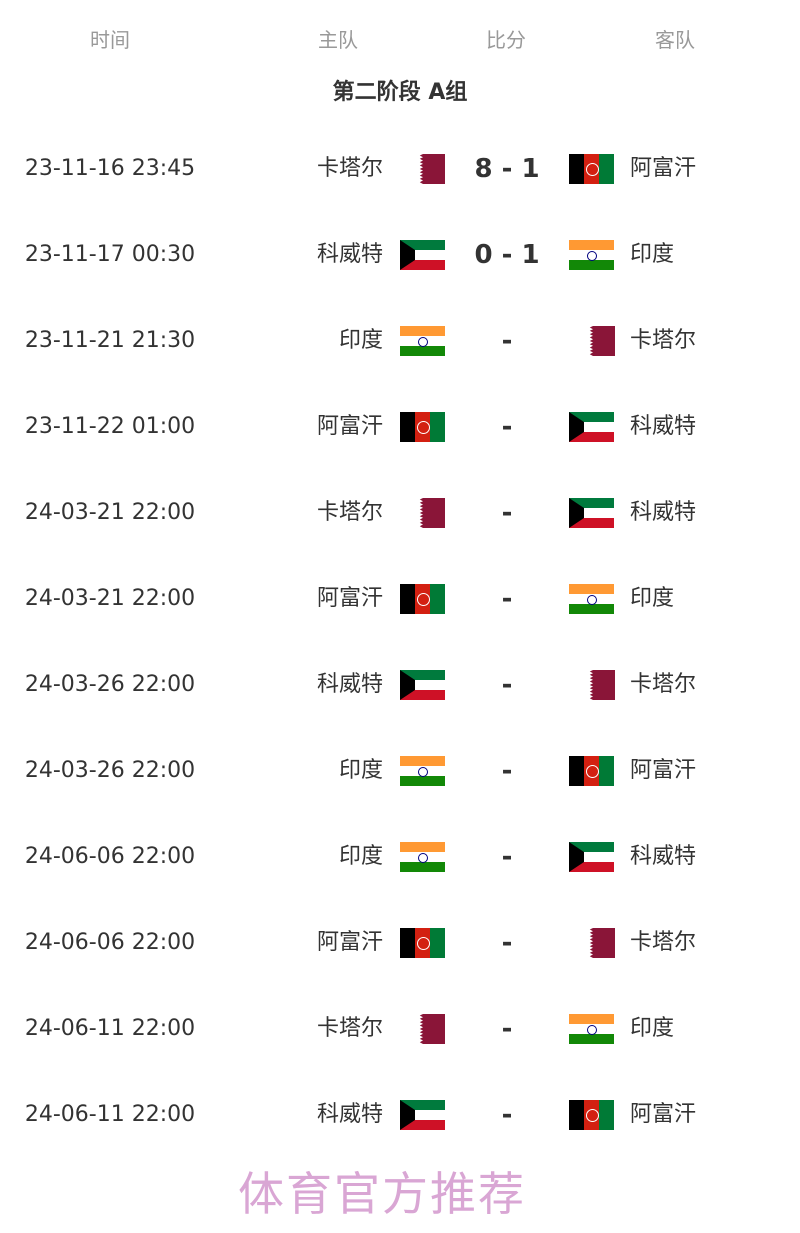 The height and width of the screenshot is (1233, 800). I want to click on match-row: 24-03-26 22:00 科威特 - 卡塔尔, so click(400, 685).